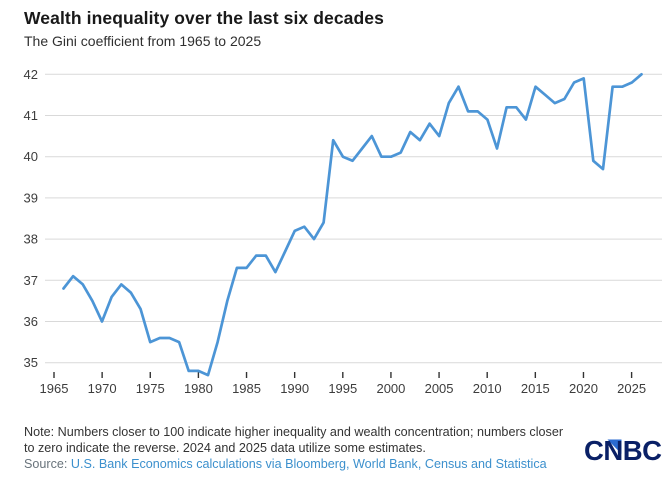  I want to click on ytick-label-42: 42, so click(31, 74).